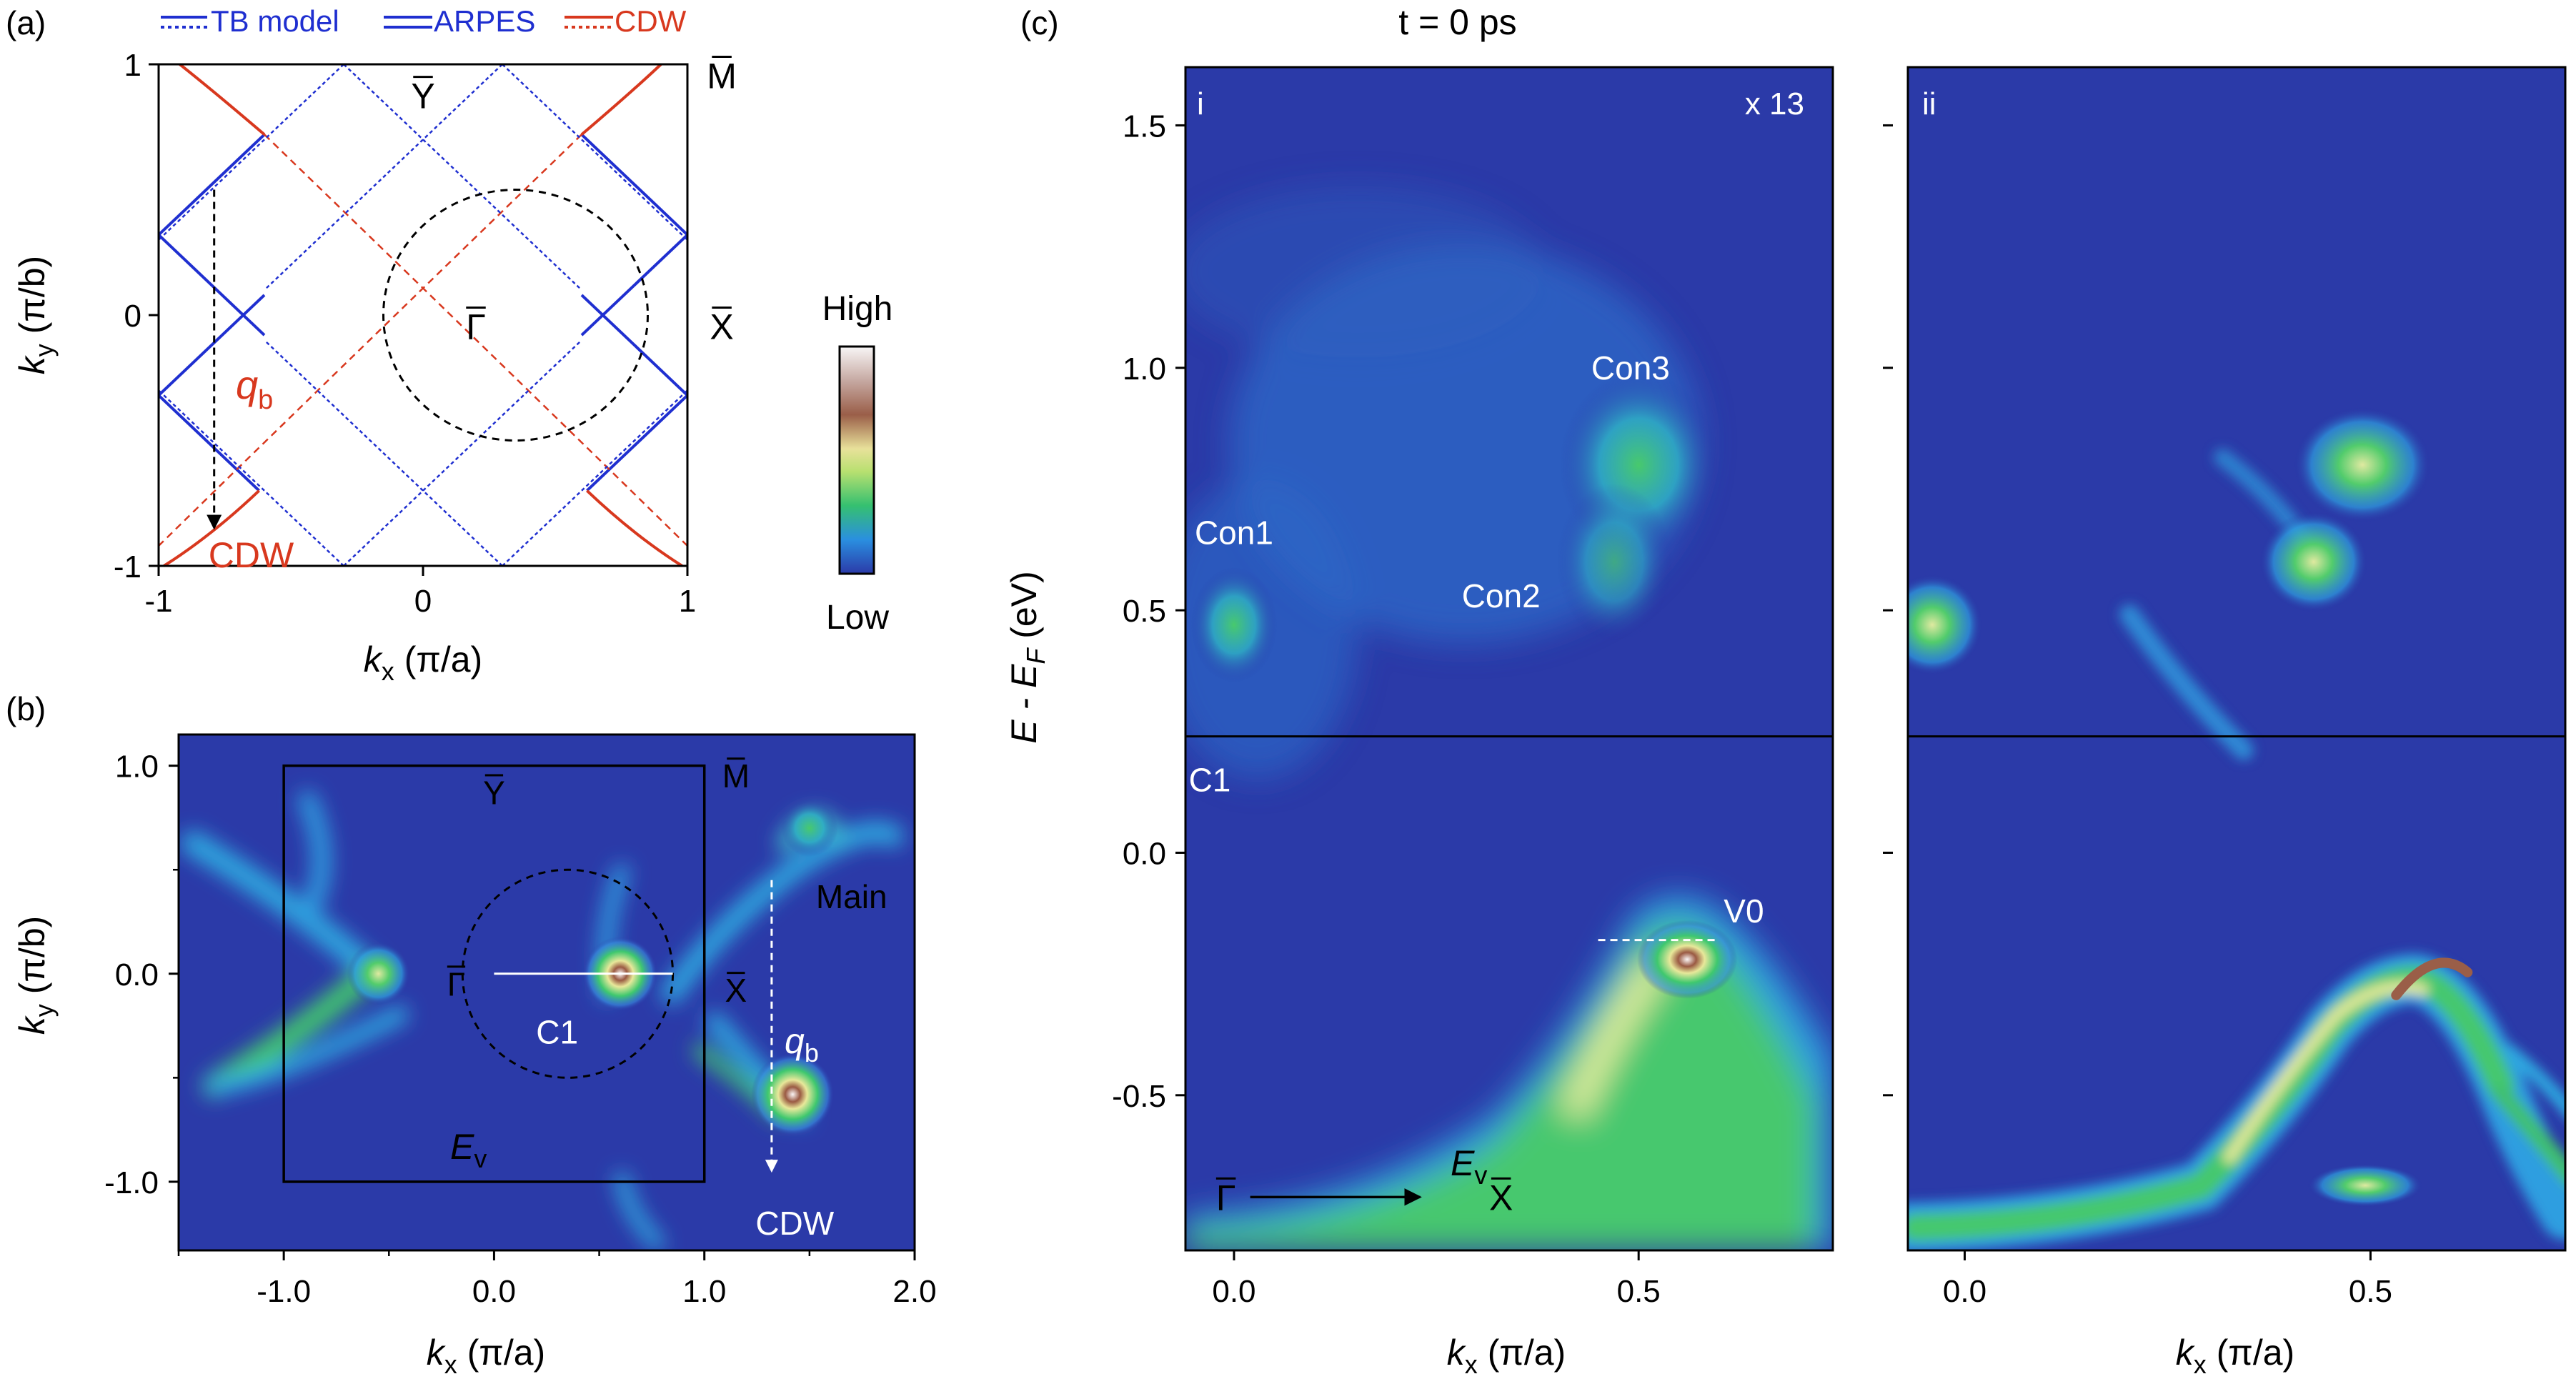  I want to click on panel-b-ytick-label: -1.0, so click(131, 1182).